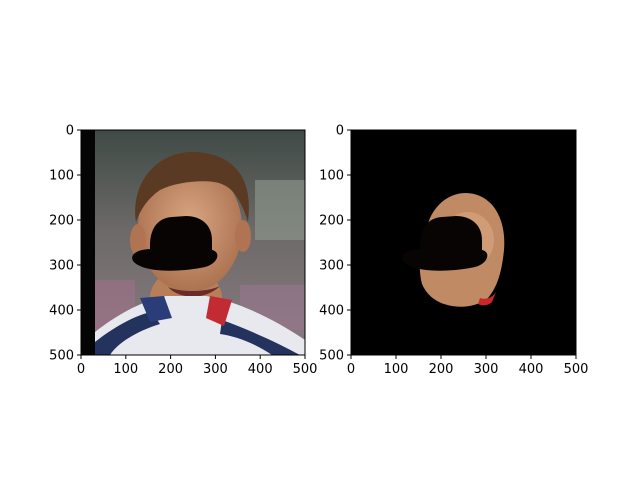 This screenshot has width=640, height=480. I want to click on ear-right, so click(243, 236).